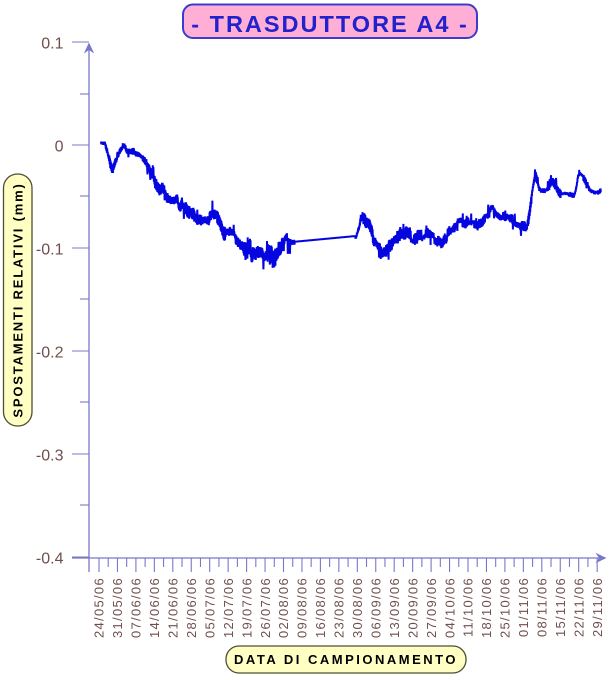 The height and width of the screenshot is (680, 610). I want to click on svg-text: 30/08/06, so click(357, 607).